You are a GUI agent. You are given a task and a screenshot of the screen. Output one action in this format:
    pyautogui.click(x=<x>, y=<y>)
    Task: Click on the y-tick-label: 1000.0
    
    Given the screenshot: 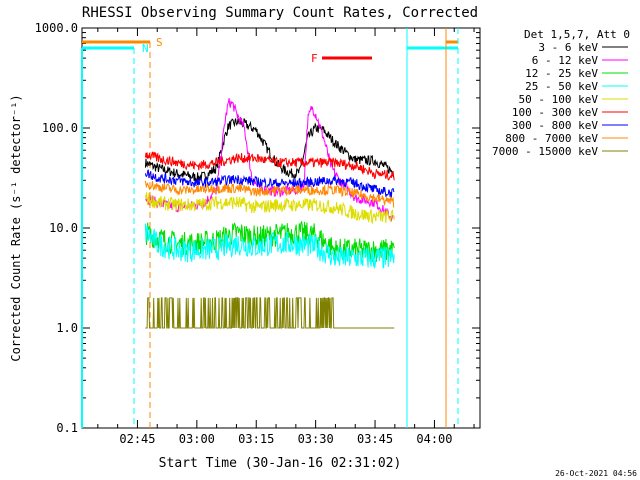 What is the action you would take?
    pyautogui.click(x=56, y=28)
    